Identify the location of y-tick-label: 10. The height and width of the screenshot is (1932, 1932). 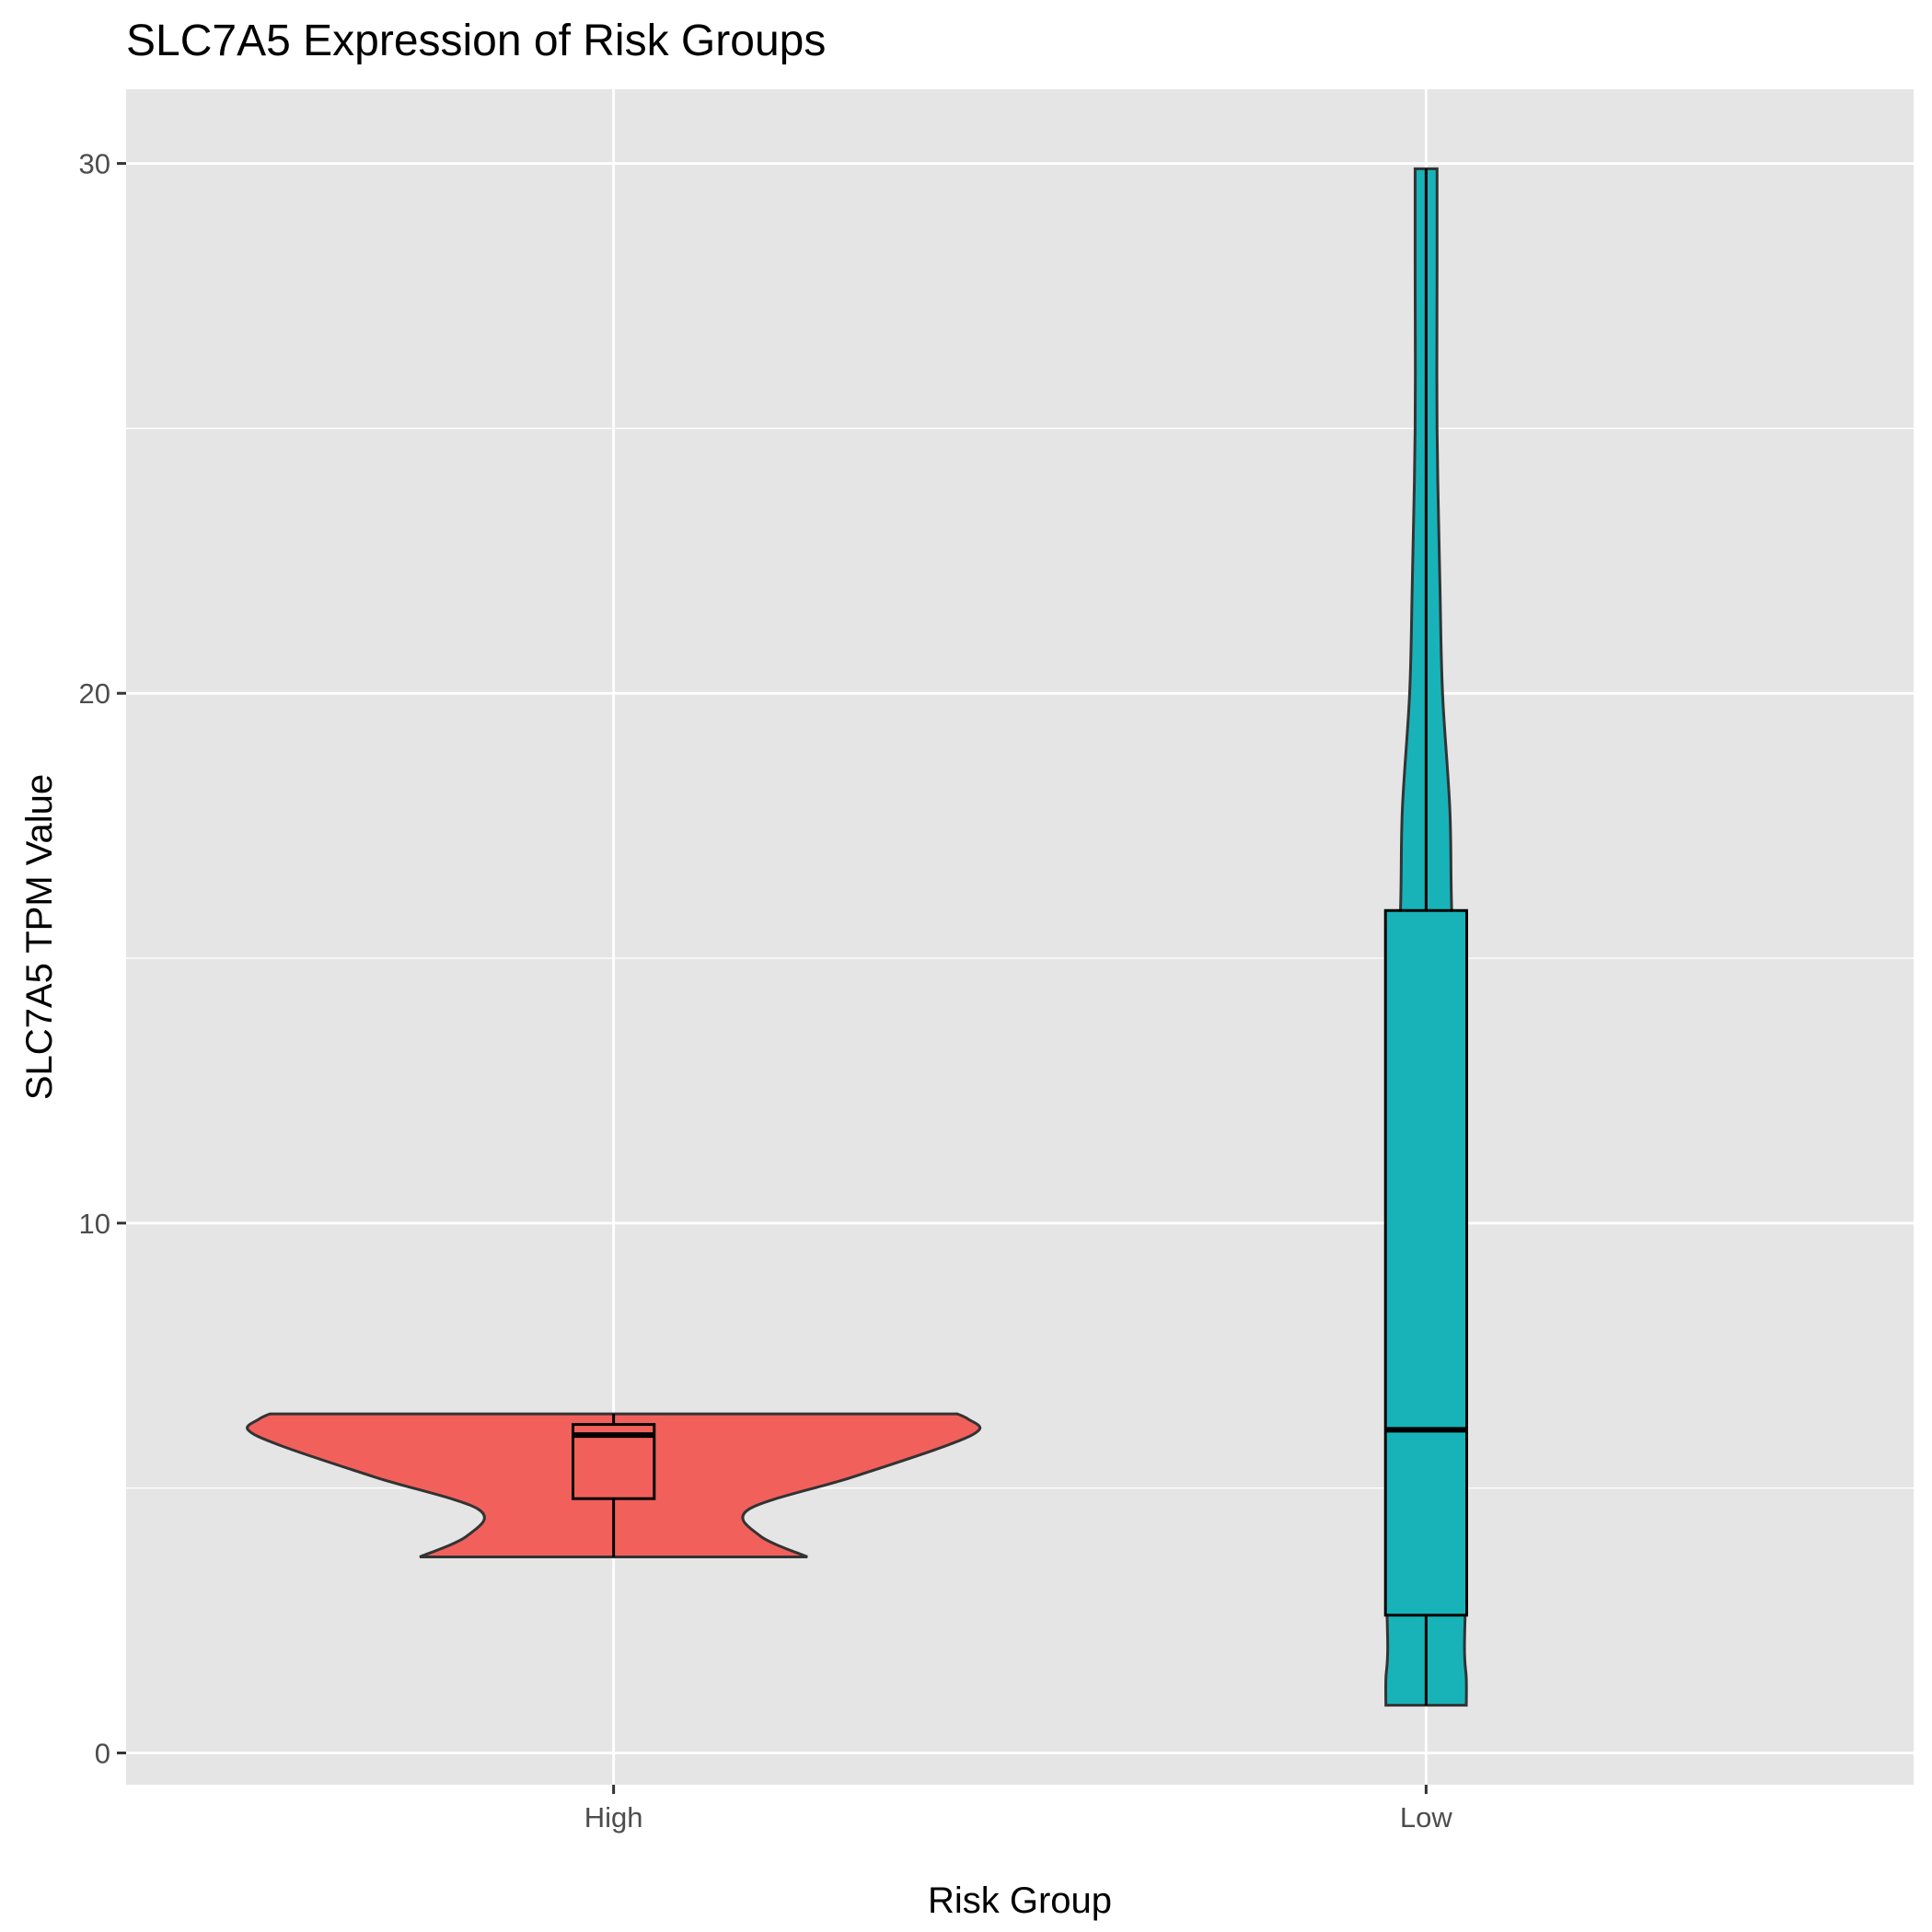
(95, 1224).